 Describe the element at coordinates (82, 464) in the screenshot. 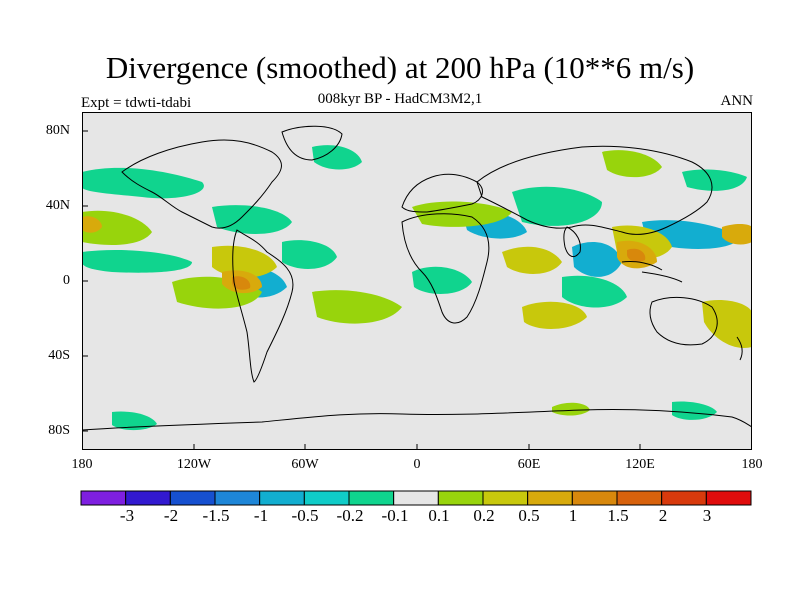

I see `lon-label-180w: 180` at that location.